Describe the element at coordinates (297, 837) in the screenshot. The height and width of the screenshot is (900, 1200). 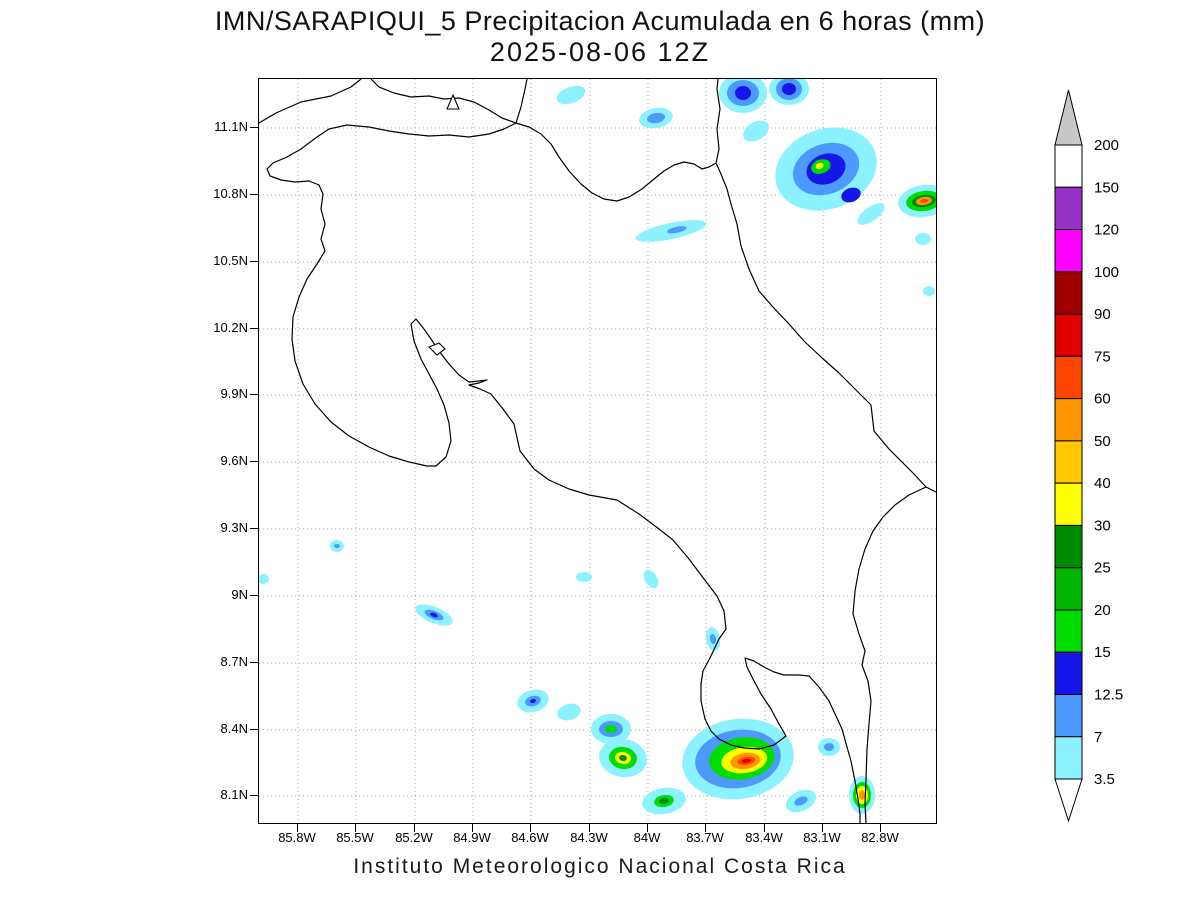
I see `lon-tick-label: 85.8W` at that location.